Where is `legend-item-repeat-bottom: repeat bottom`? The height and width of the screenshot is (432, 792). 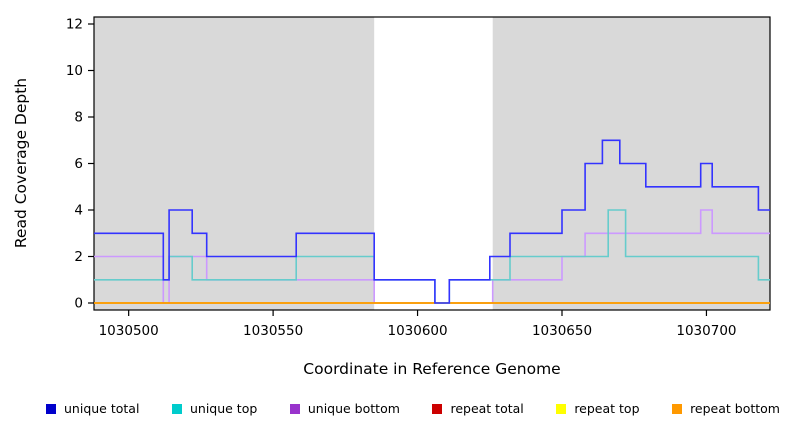
legend-item-repeat-bottom: repeat bottom is located at coordinates (726, 408).